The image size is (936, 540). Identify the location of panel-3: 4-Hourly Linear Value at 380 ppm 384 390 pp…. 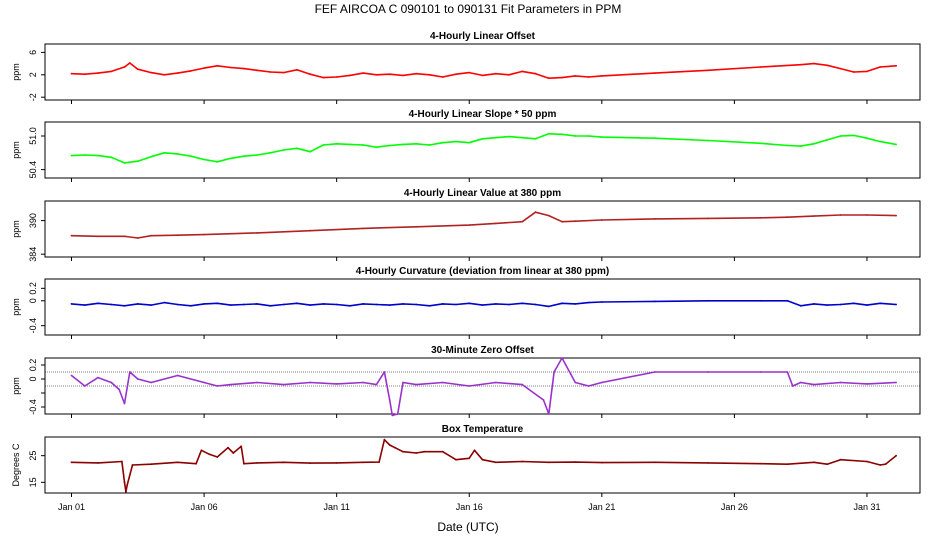
(466, 225).